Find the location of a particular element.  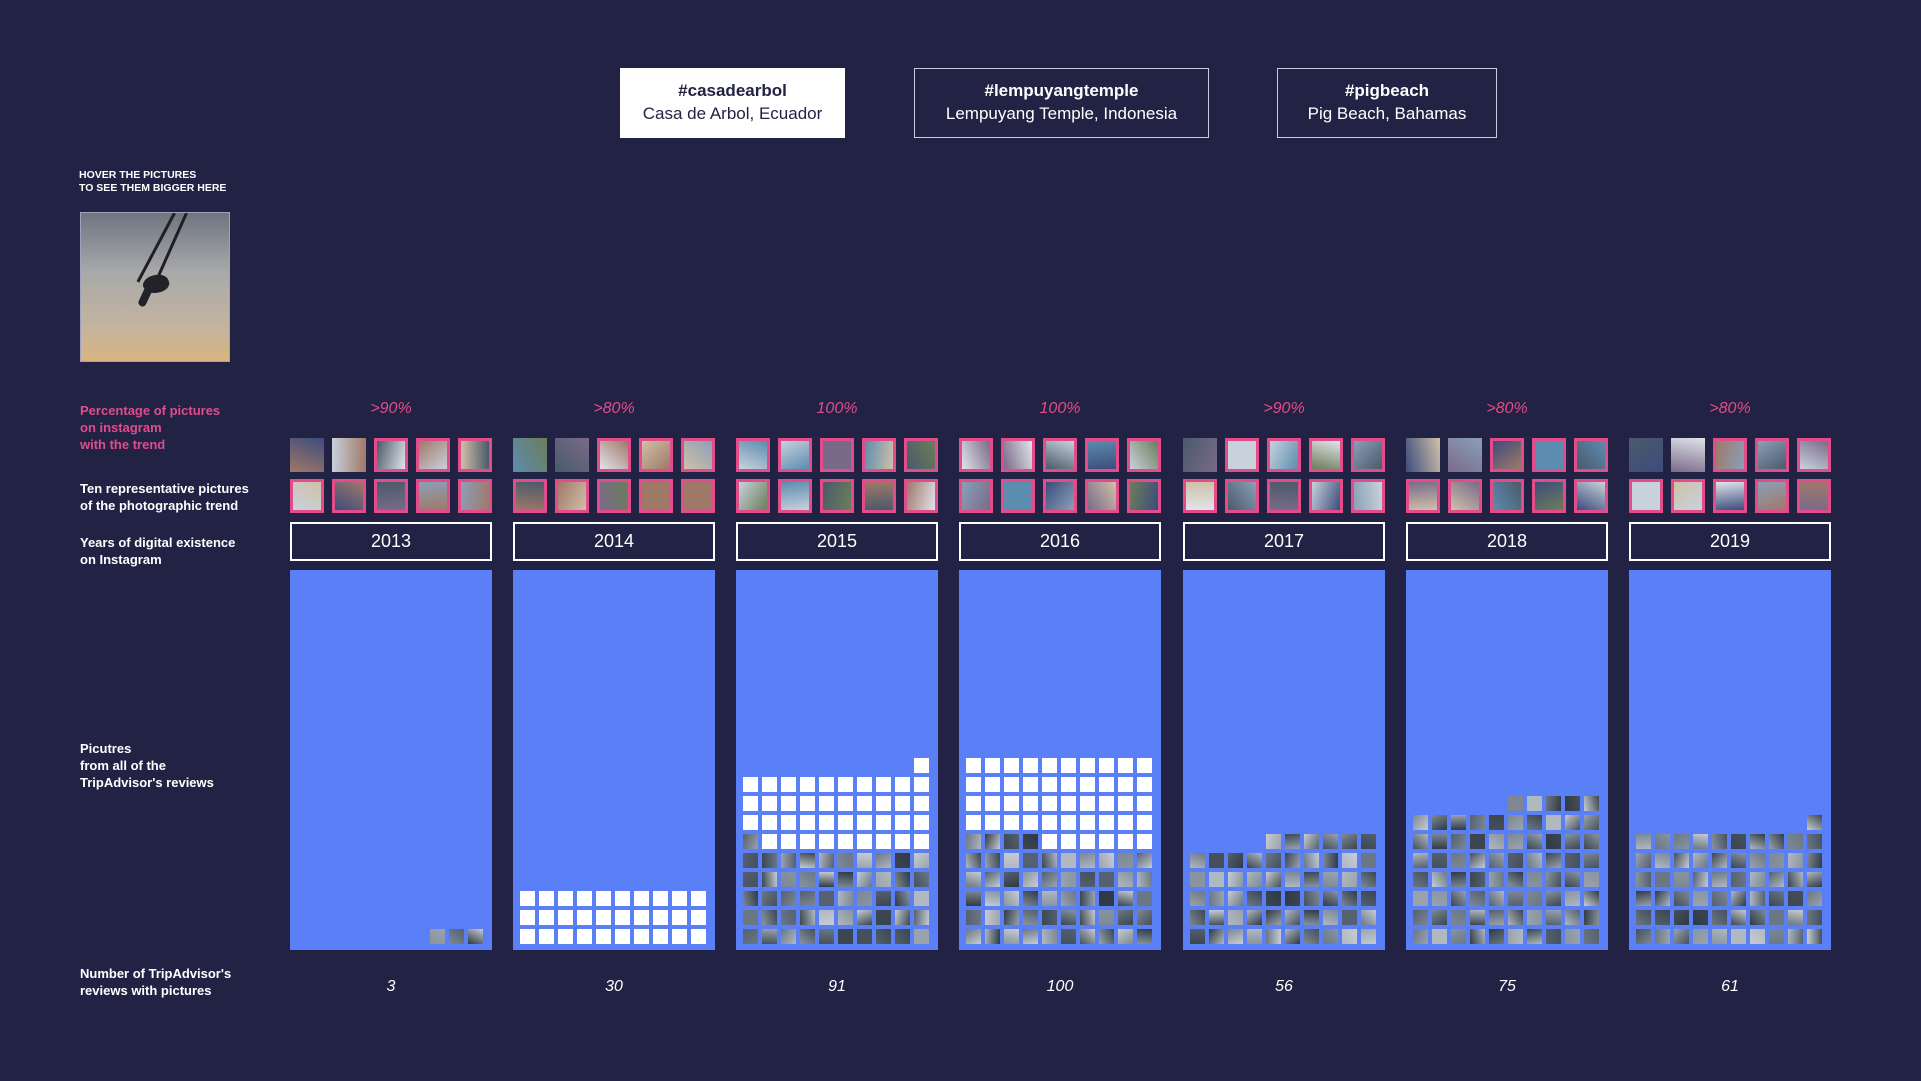

year-button-2014: 2014 is located at coordinates (614, 541).